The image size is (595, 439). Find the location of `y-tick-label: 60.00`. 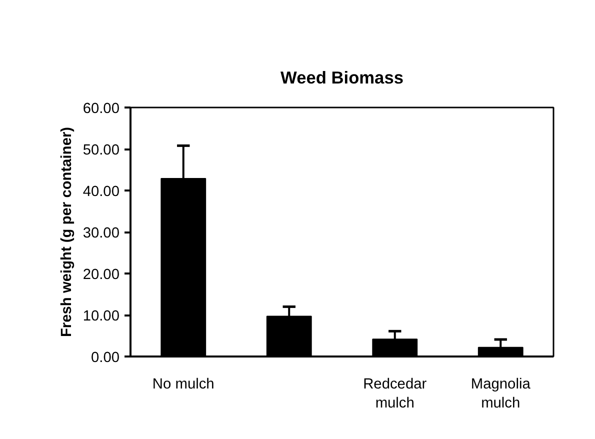

y-tick-label: 60.00 is located at coordinates (101, 109).